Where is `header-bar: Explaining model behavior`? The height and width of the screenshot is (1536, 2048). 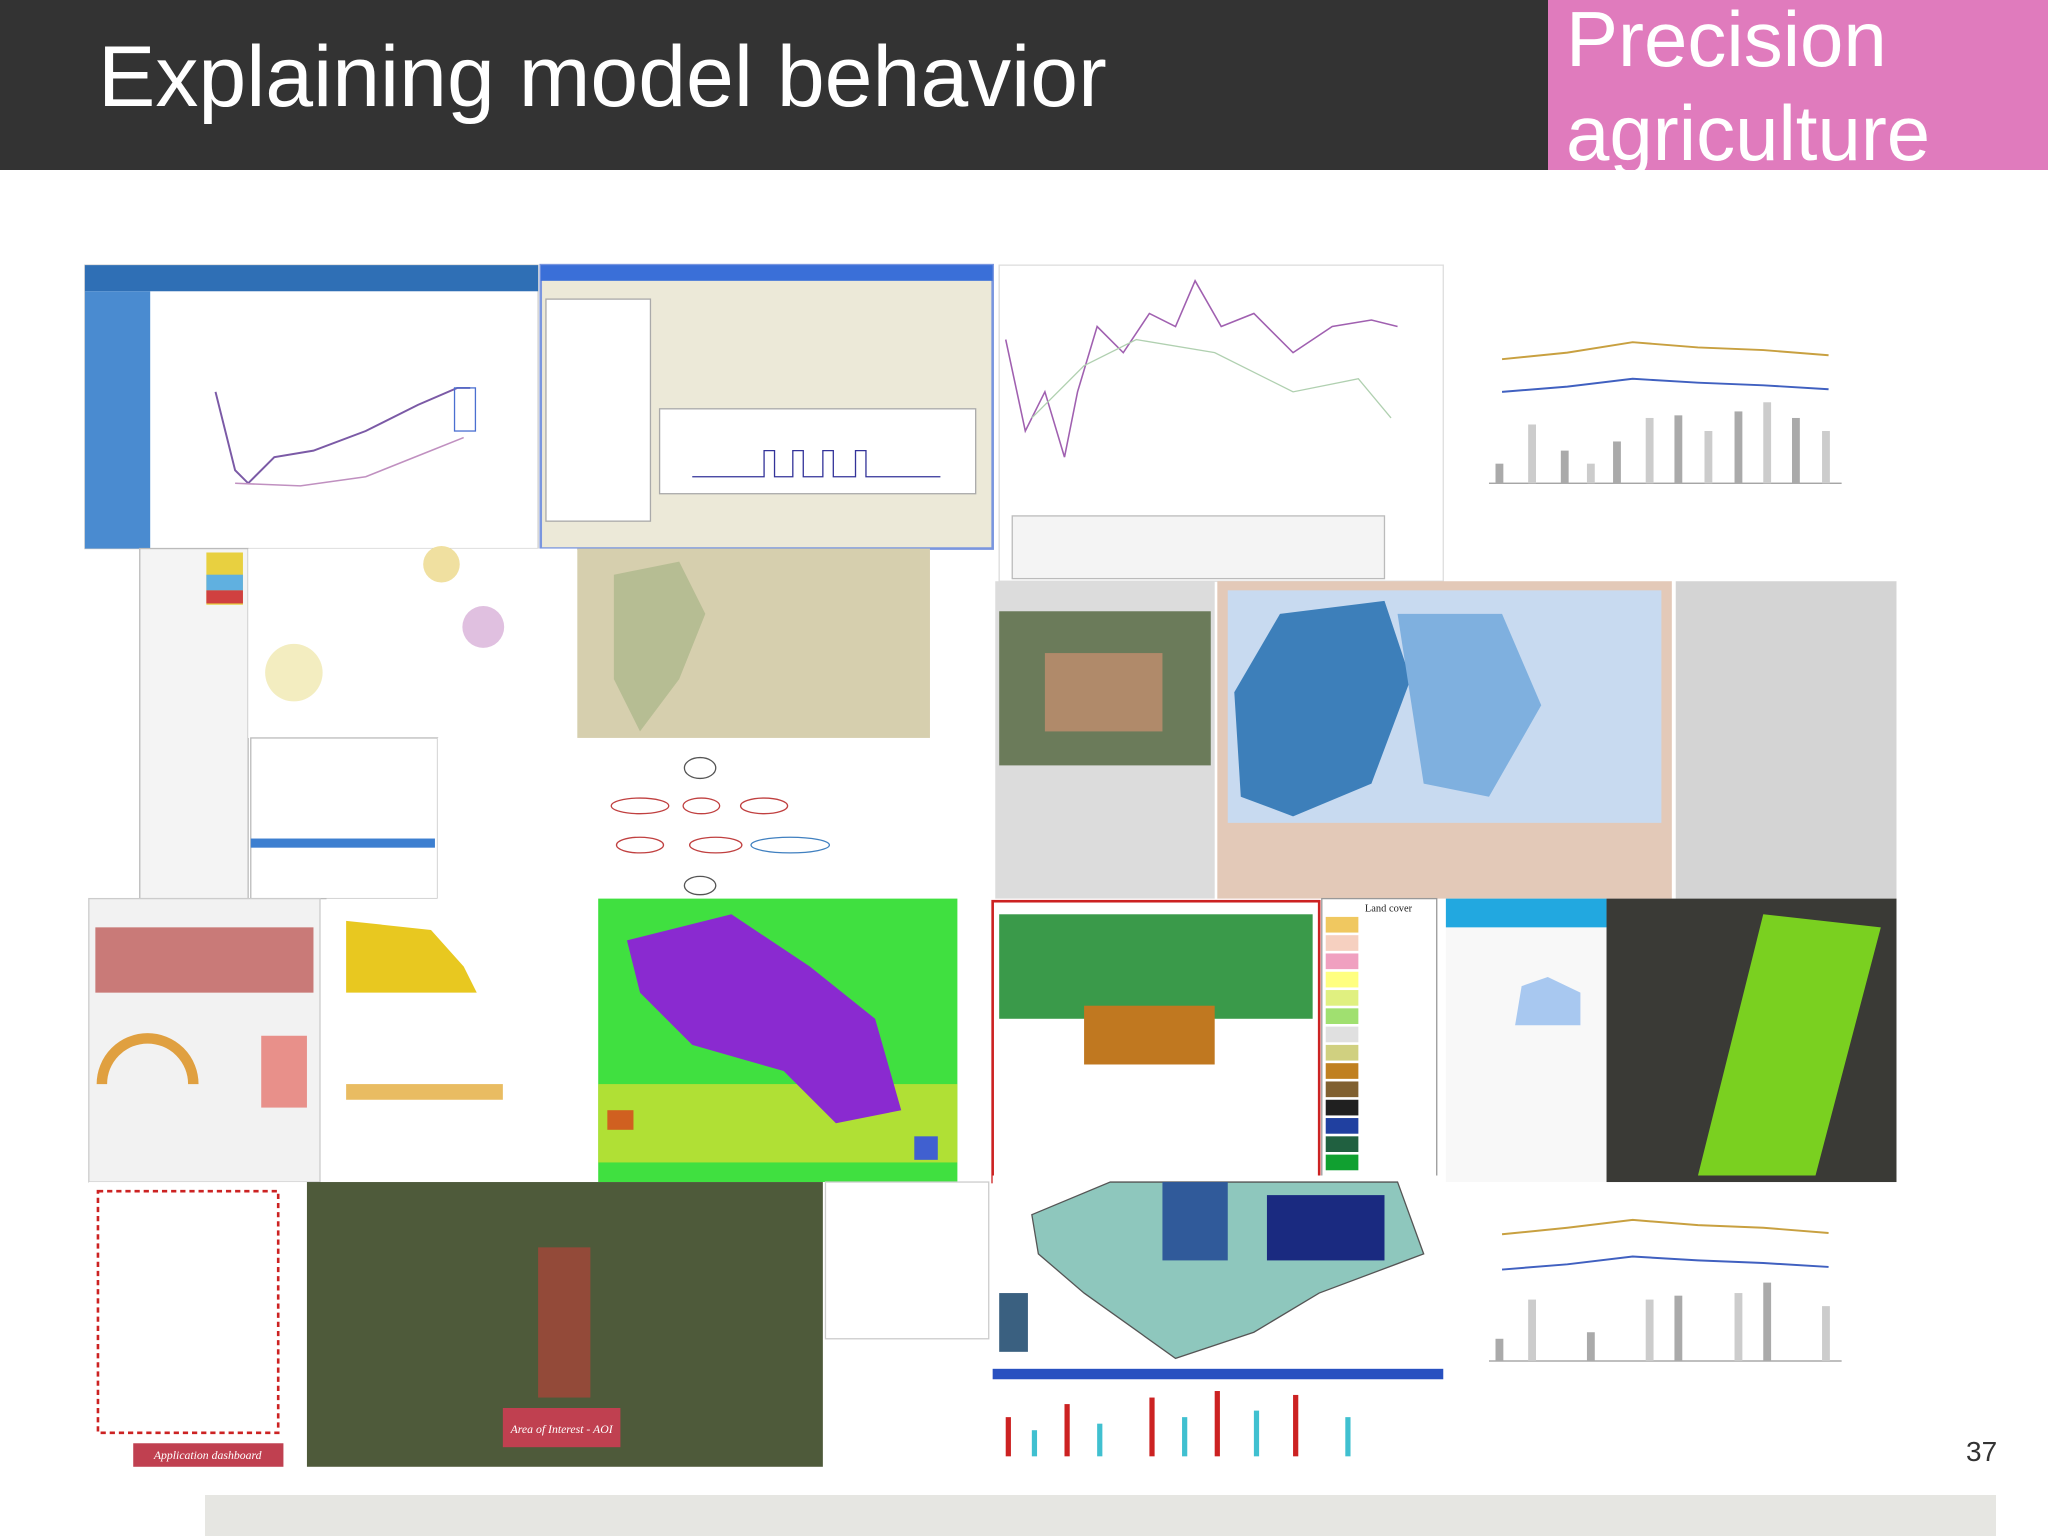
header-bar: Explaining model behavior is located at coordinates (774, 85).